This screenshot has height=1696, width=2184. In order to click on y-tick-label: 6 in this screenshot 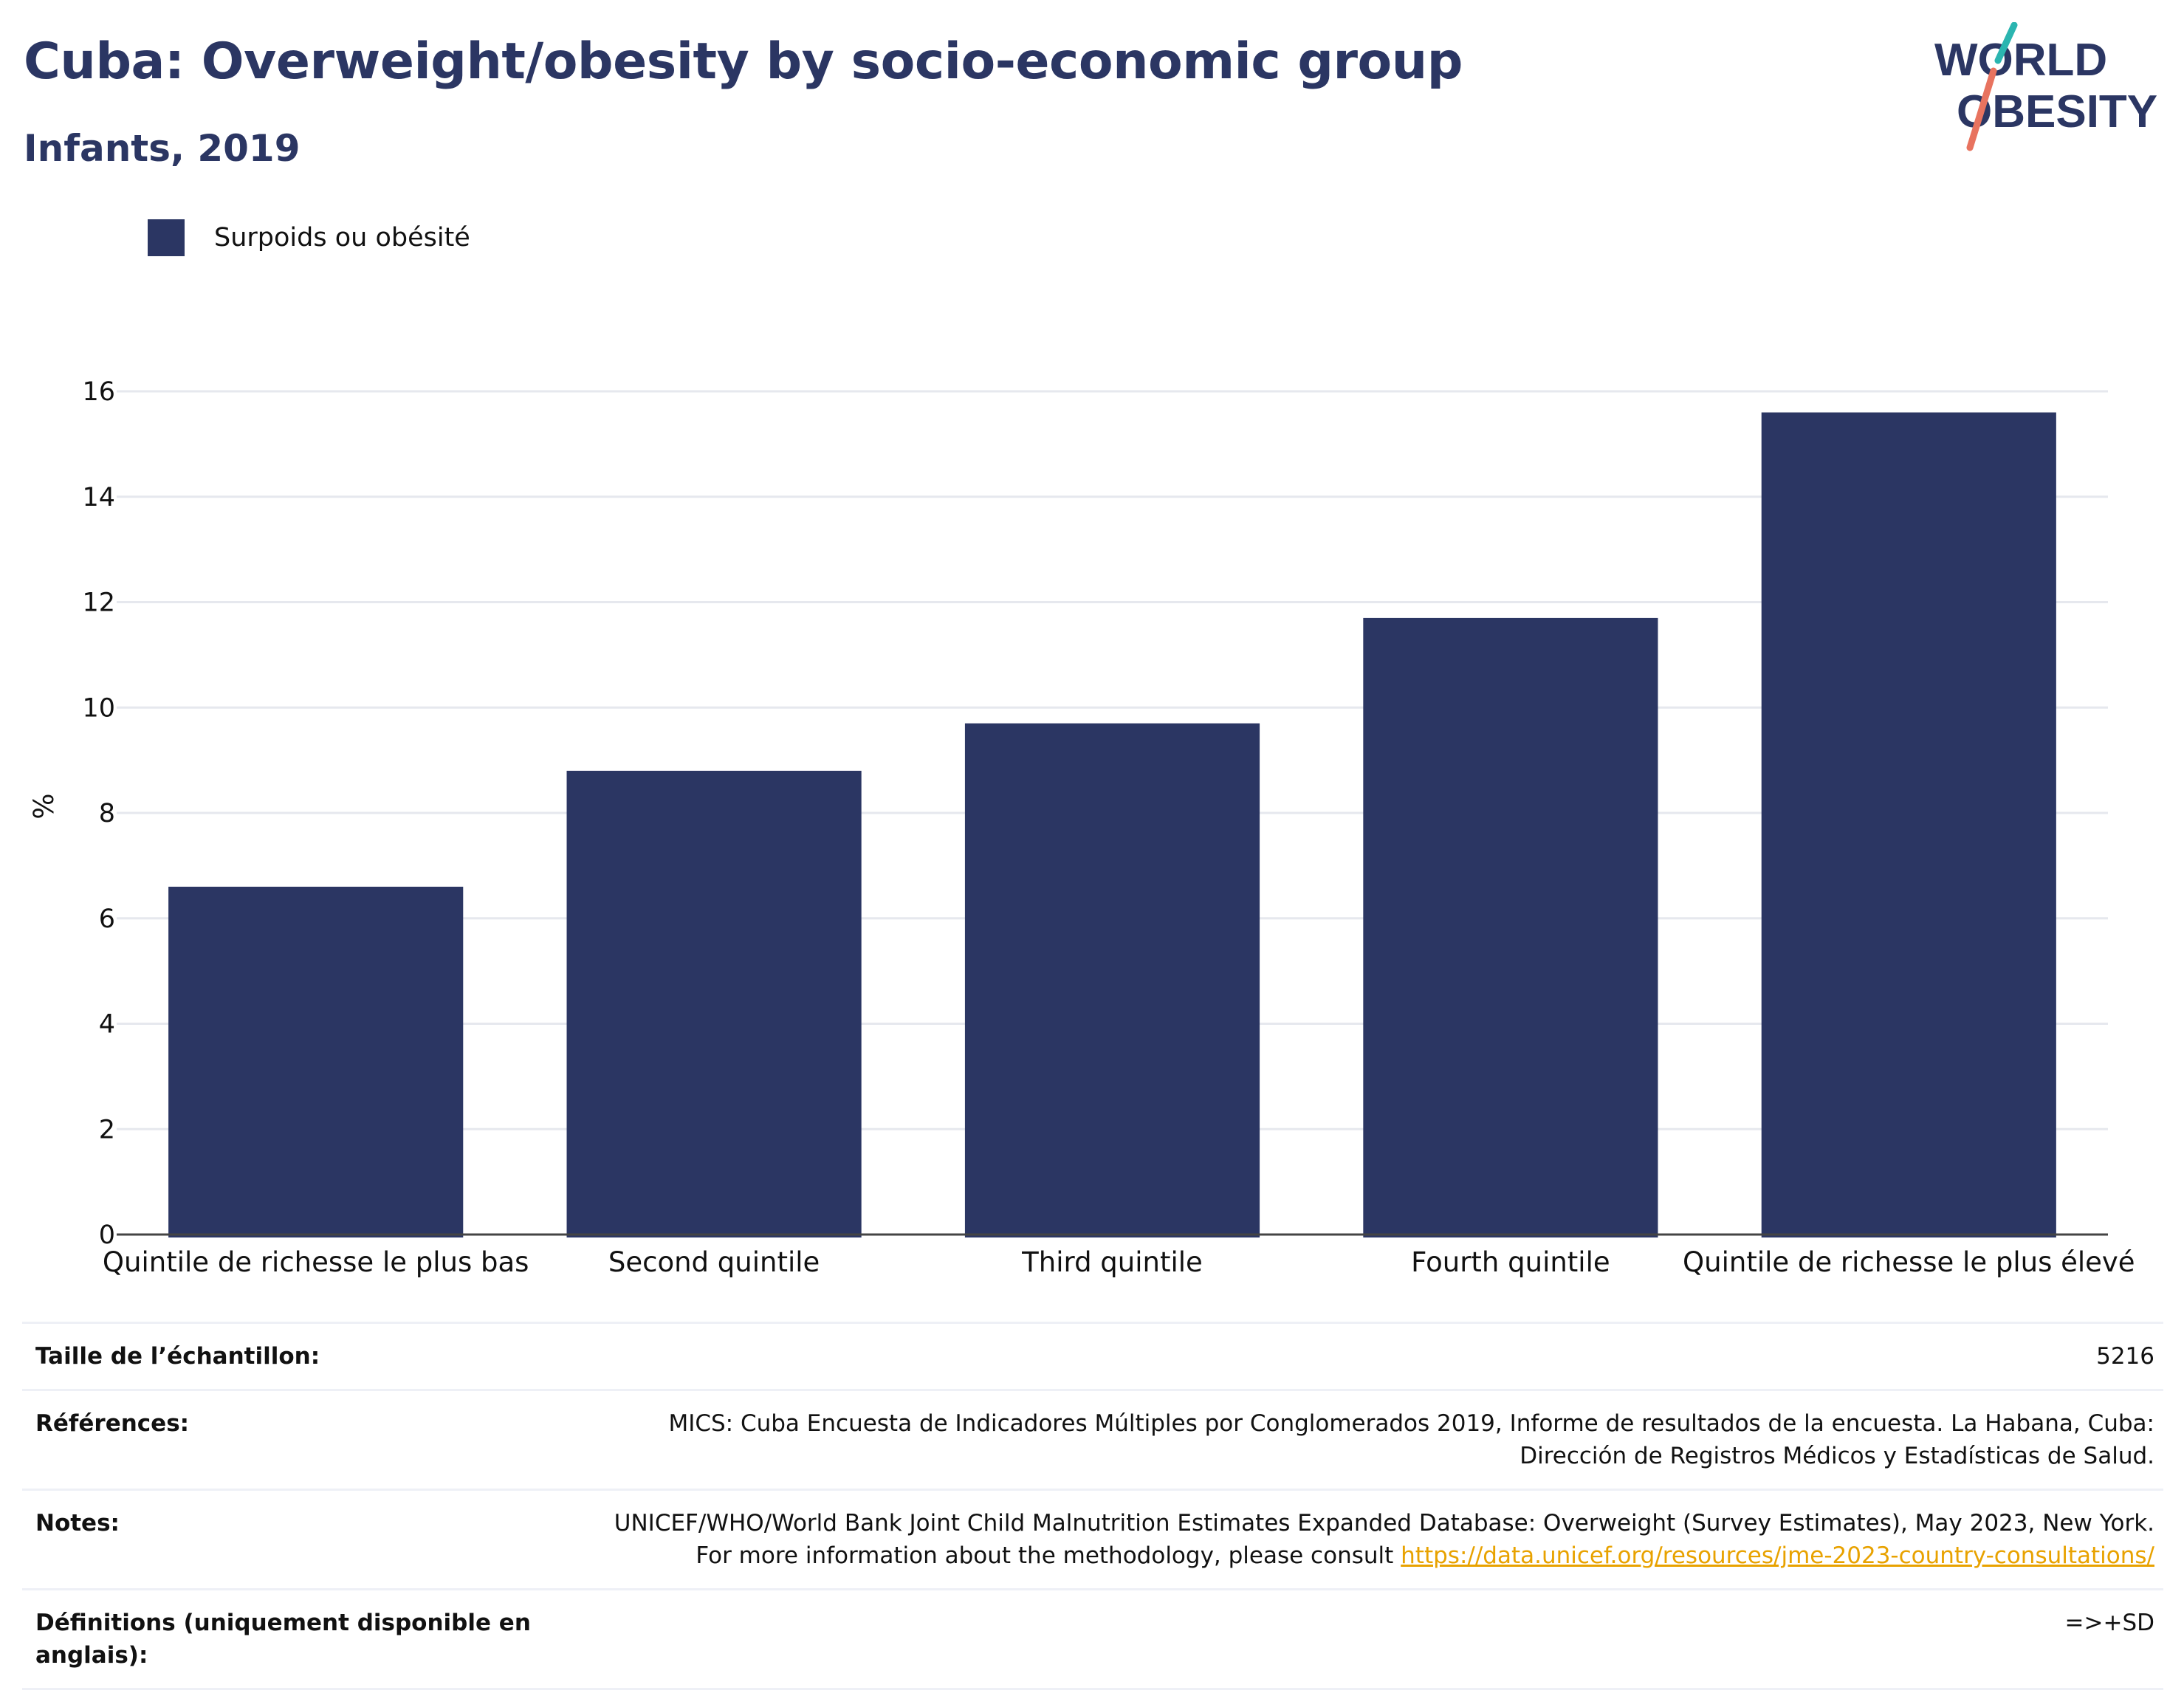, I will do `click(107, 919)`.